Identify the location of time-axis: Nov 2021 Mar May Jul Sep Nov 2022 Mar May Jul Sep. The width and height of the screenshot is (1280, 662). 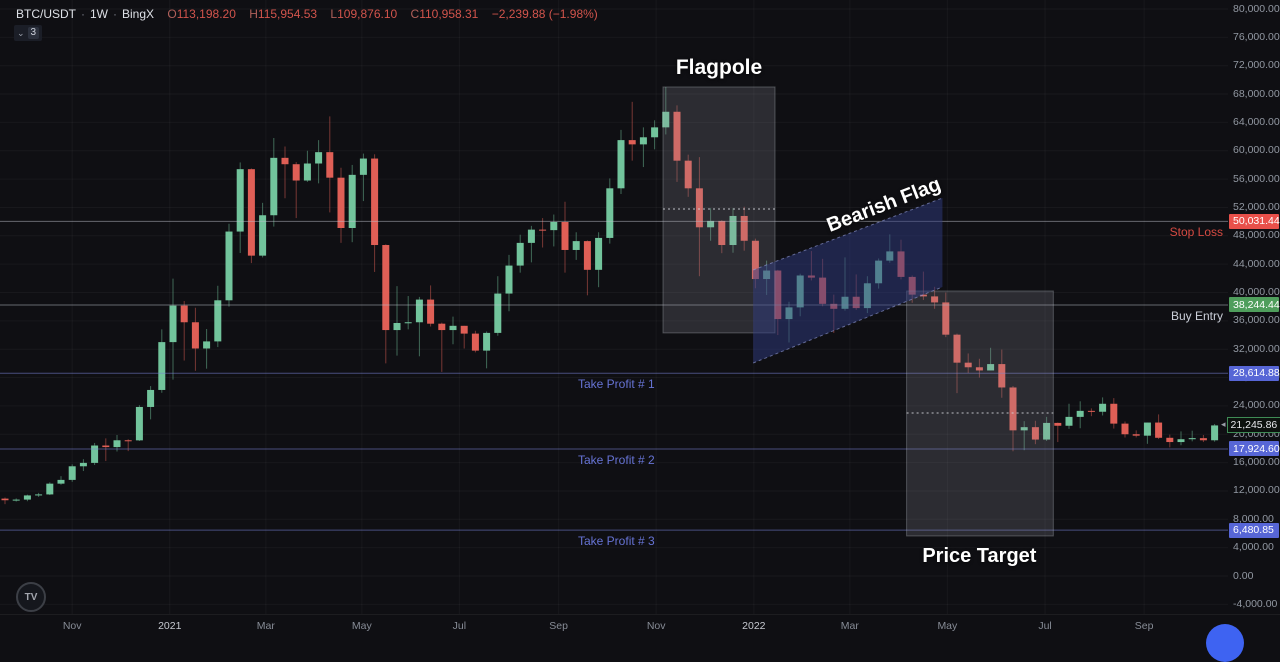
(640, 625).